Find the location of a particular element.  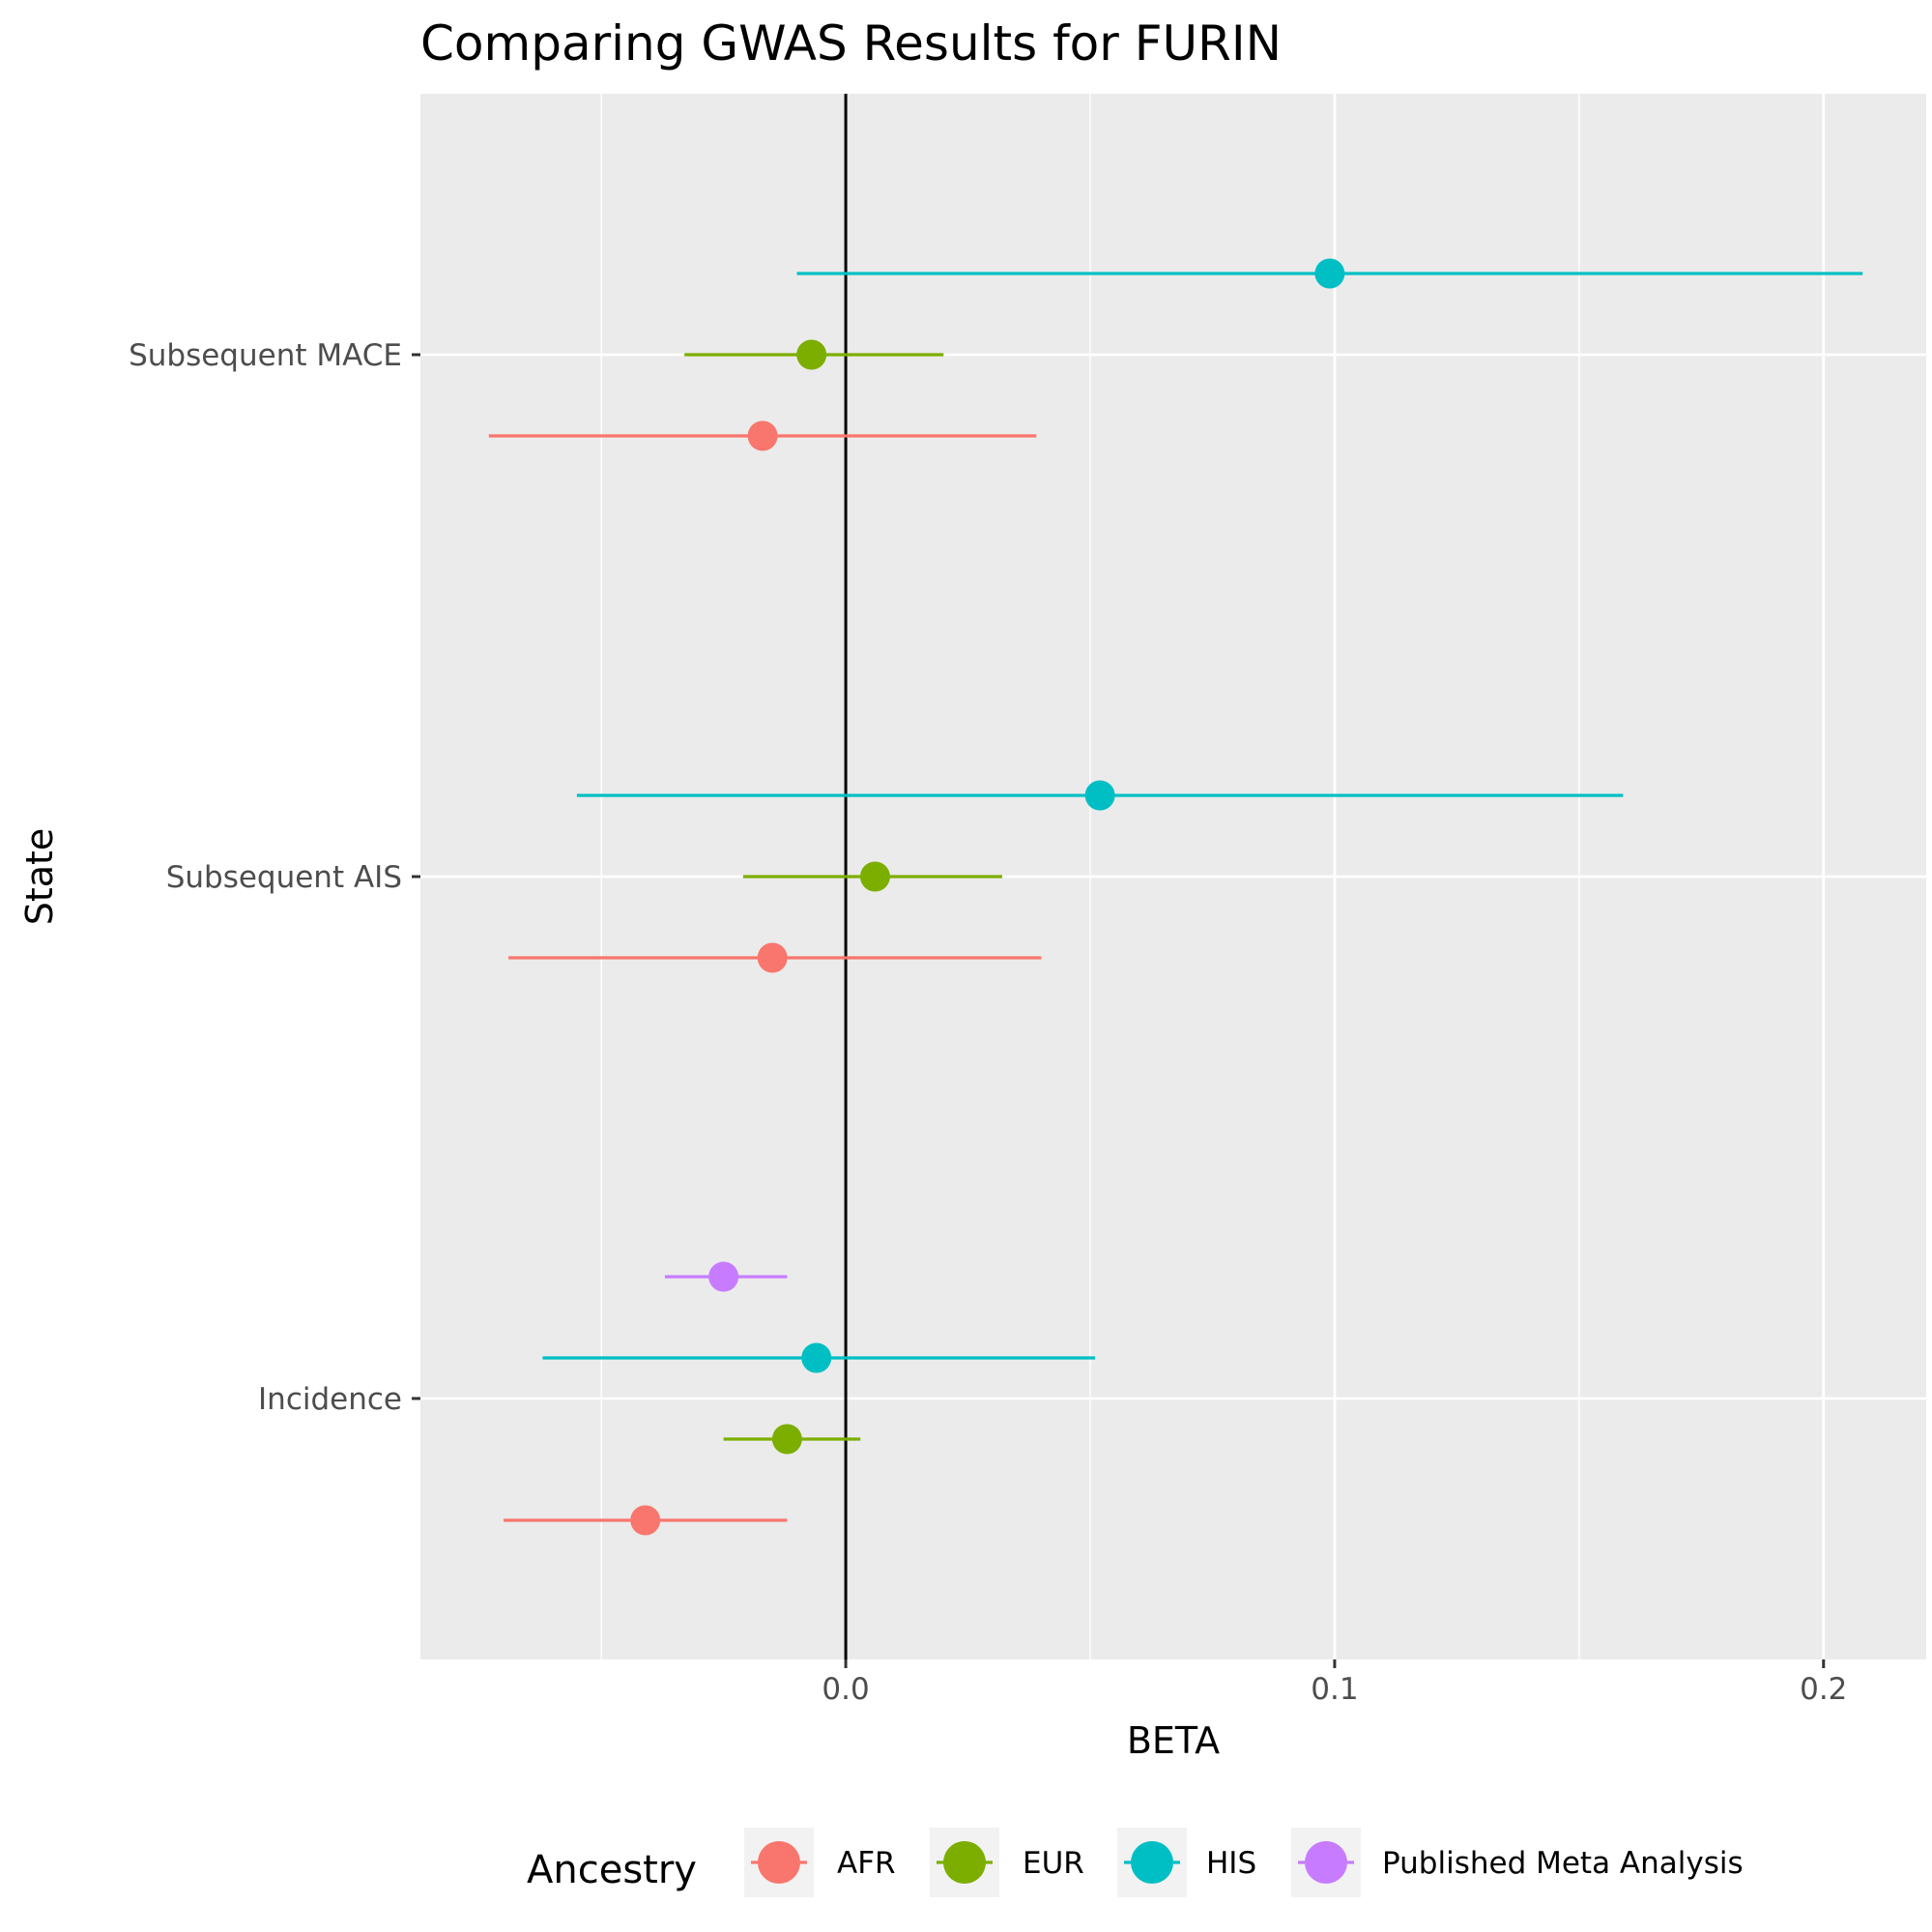

point-eur-subsequent-mace is located at coordinates (811, 354).